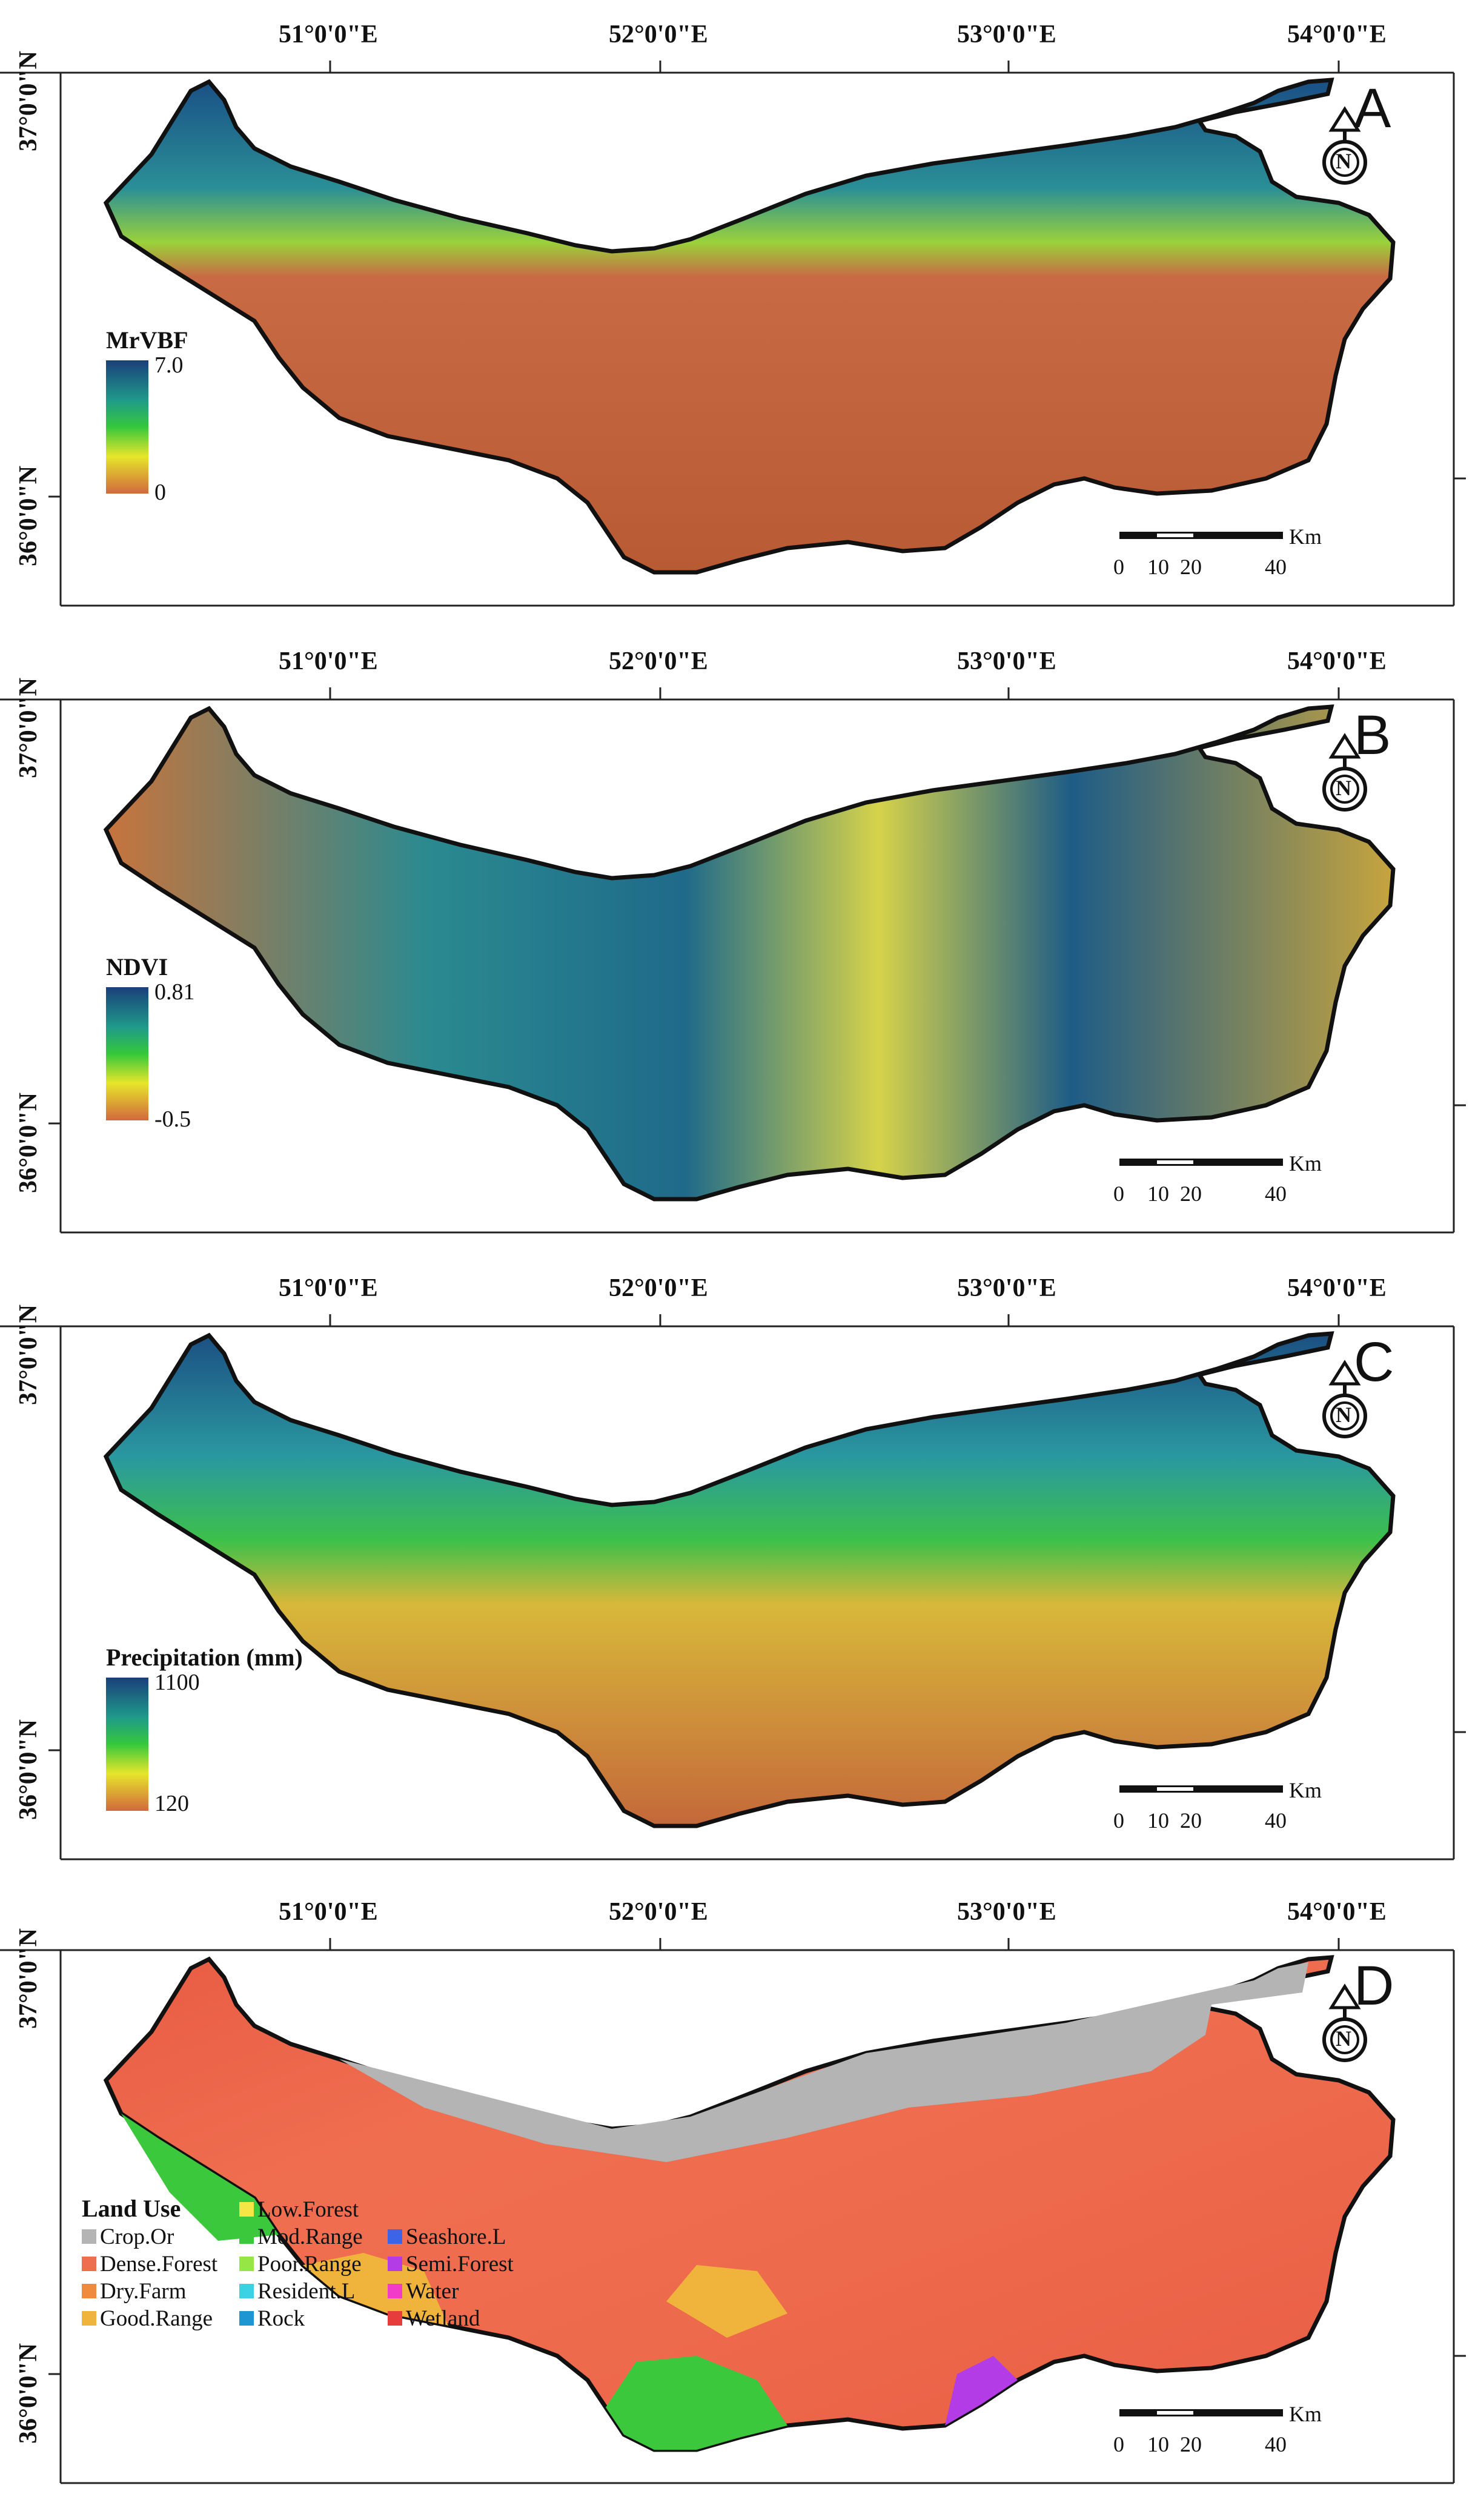 Image resolution: width=1478 pixels, height=2520 pixels. What do you see at coordinates (306, 2291) in the screenshot?
I see `land-use-label: Resident.L` at bounding box center [306, 2291].